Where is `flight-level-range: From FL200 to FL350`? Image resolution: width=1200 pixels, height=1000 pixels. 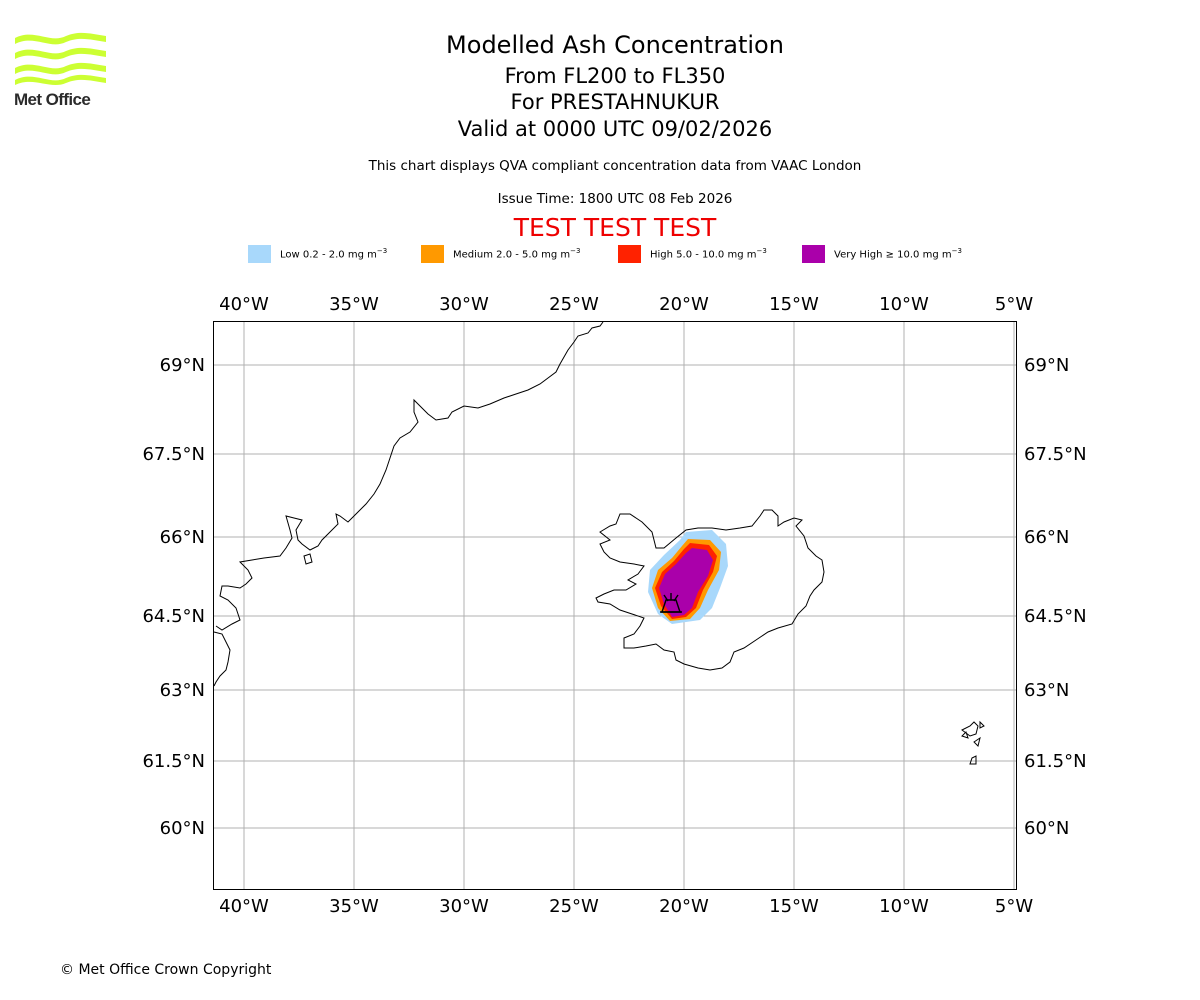
flight-level-range: From FL200 to FL350 is located at coordinates (615, 76).